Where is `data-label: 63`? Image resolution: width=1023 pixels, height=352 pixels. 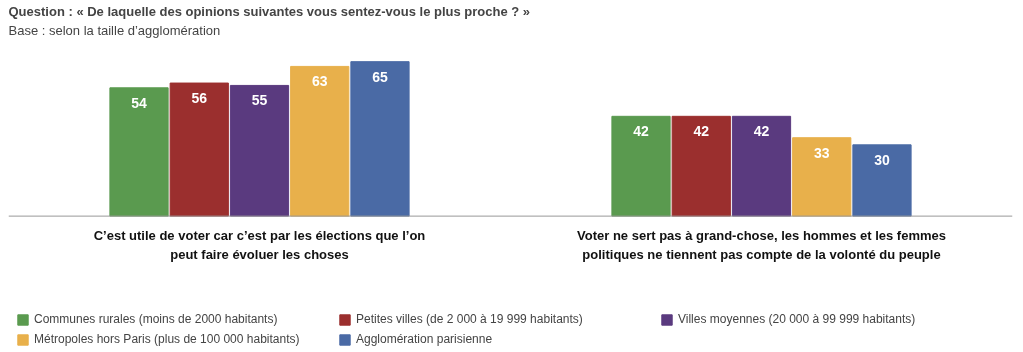 data-label: 63 is located at coordinates (319, 81).